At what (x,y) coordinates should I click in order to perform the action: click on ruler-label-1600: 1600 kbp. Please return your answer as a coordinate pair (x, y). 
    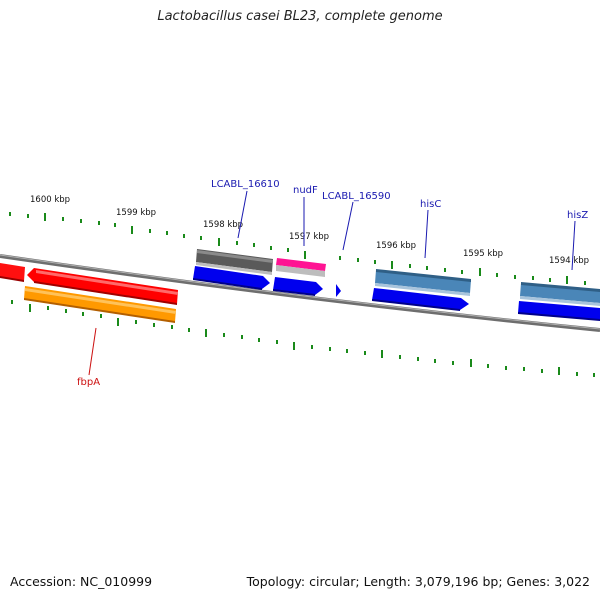
    Looking at the image, I should click on (50, 200).